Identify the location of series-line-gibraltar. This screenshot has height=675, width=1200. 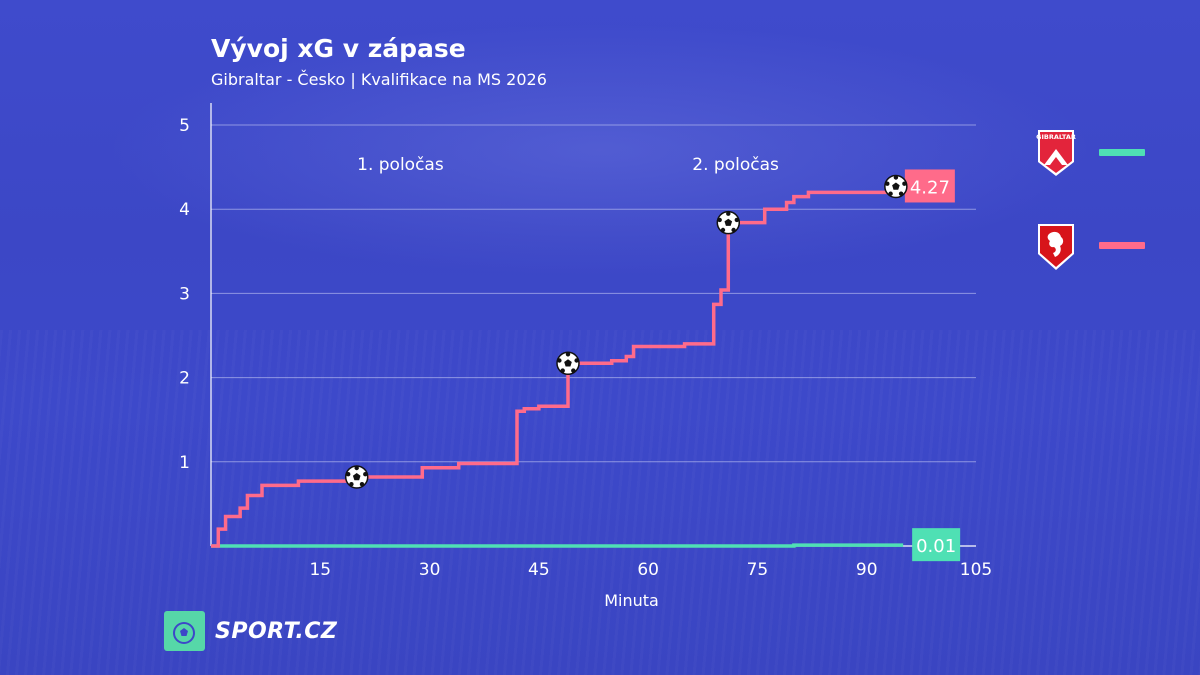
(557, 545).